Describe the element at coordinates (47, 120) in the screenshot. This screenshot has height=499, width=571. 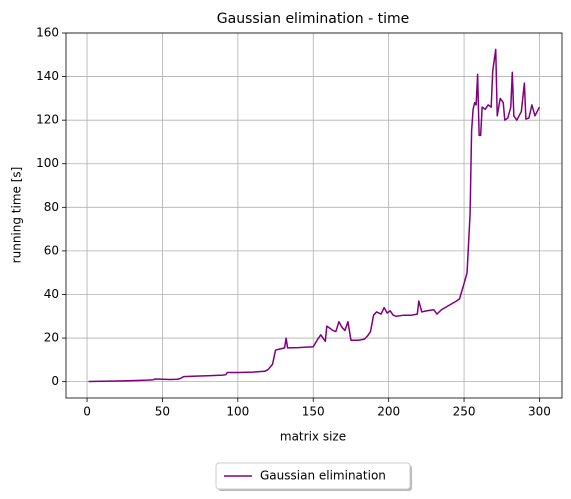
I see `y-tick-label: 120` at that location.